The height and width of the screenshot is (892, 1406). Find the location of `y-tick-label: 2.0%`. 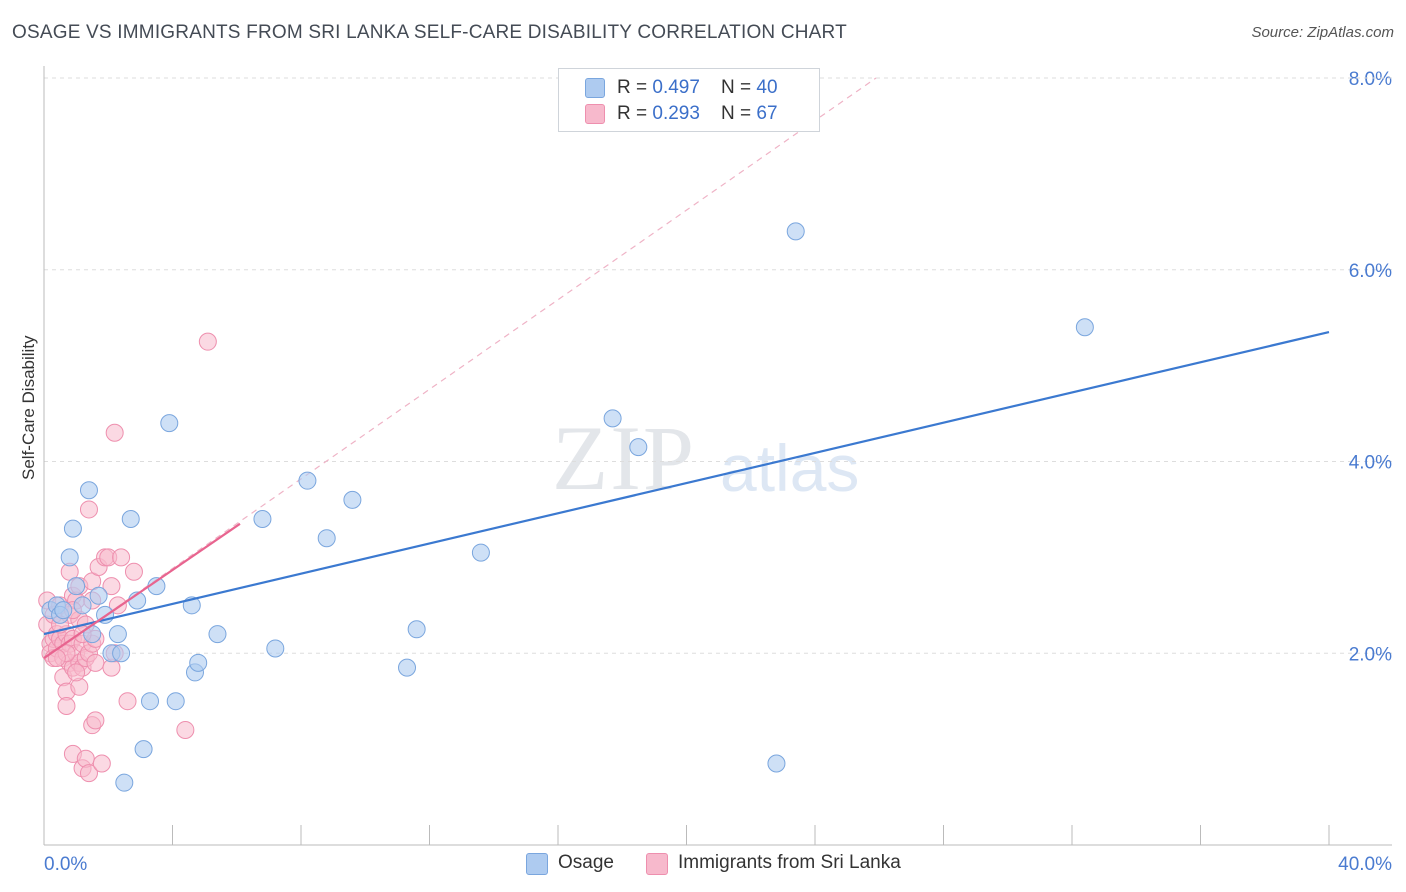

y-tick-label: 2.0% is located at coordinates (1370, 654).